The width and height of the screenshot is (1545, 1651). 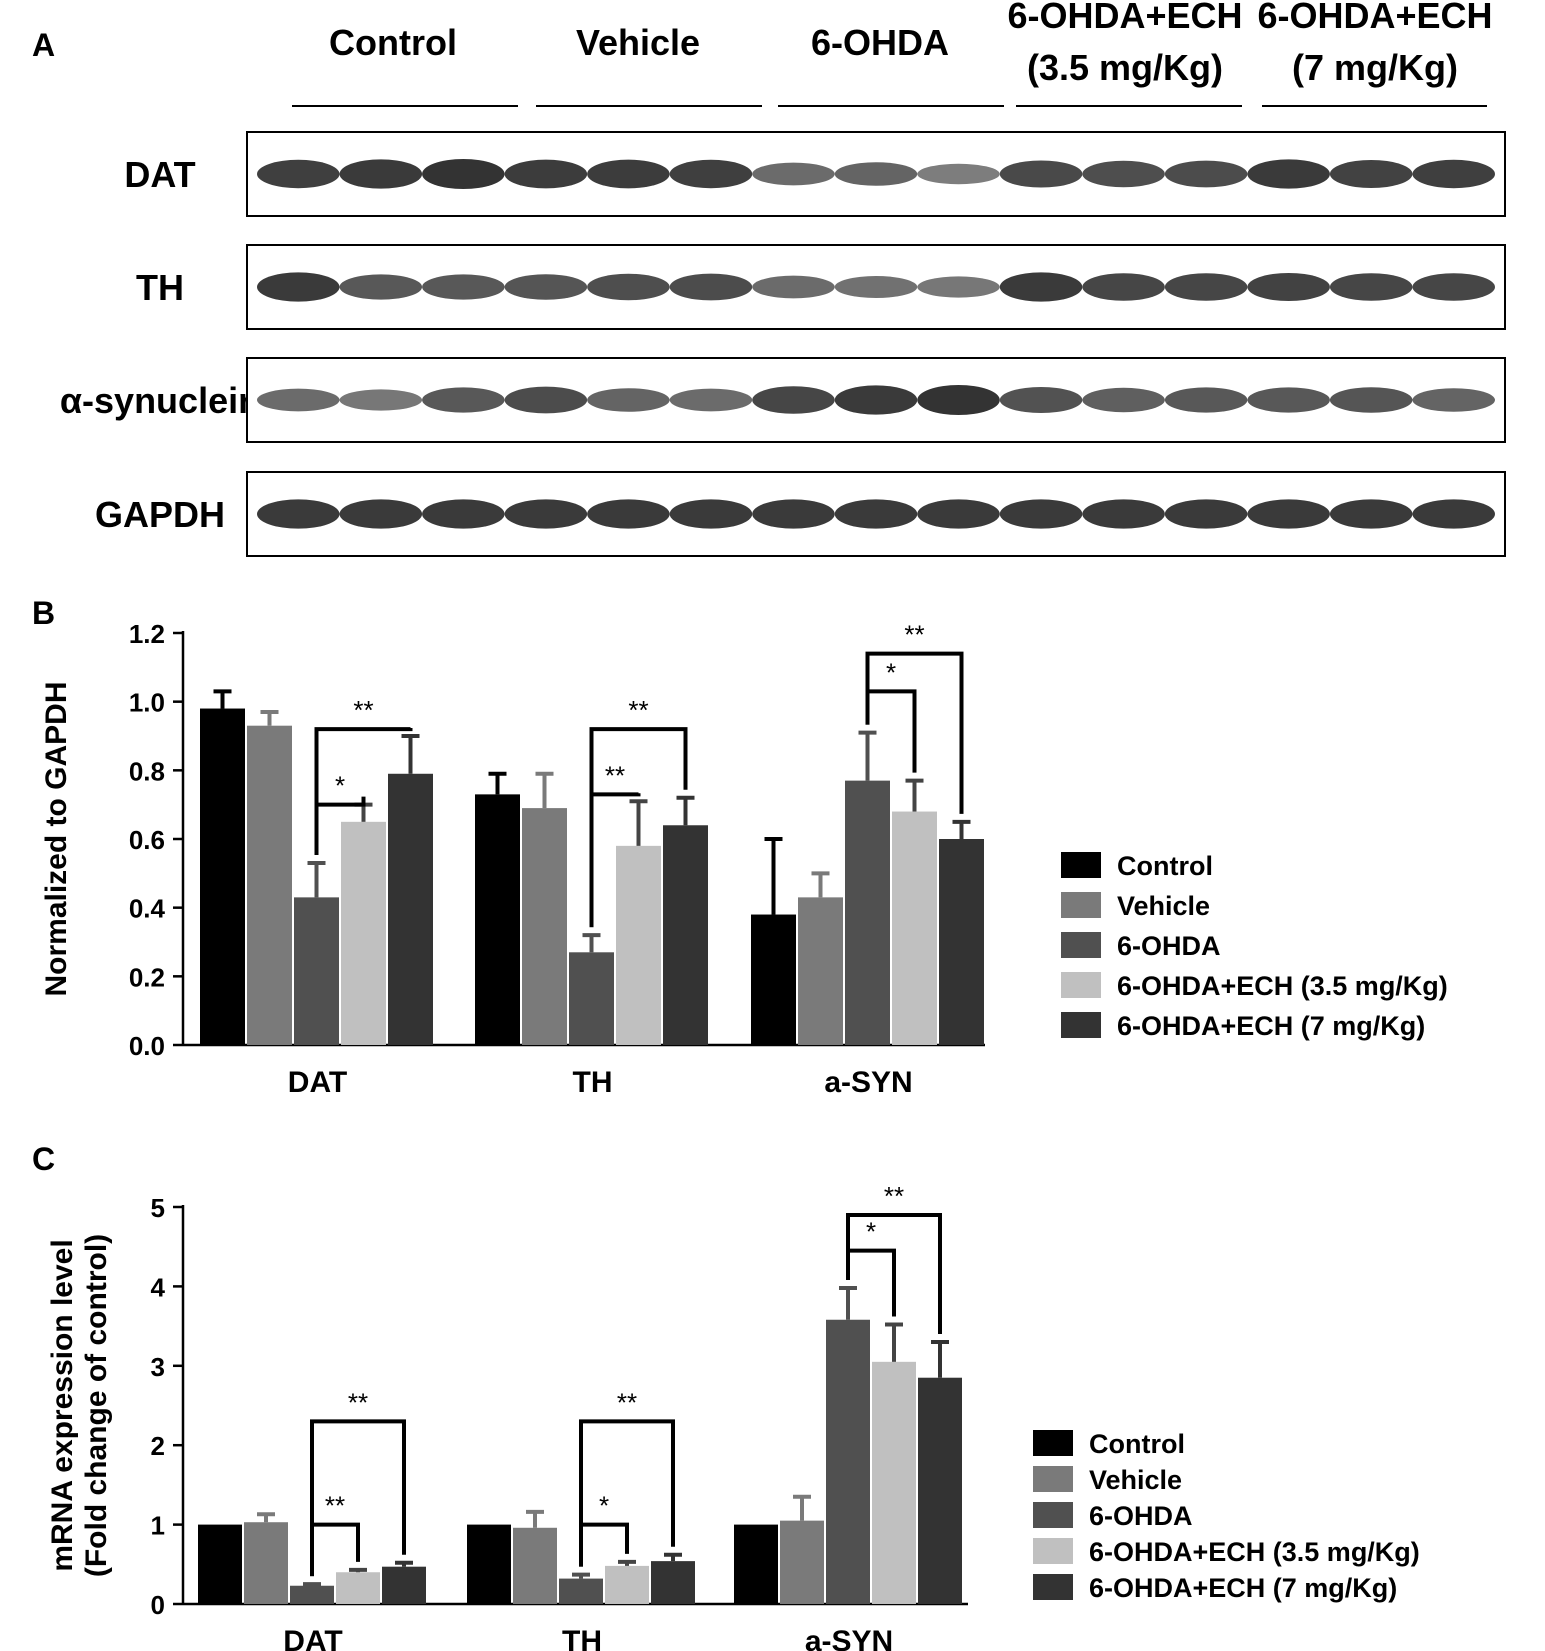 What do you see at coordinates (96, 1405) in the screenshot?
I see `panel-c-y-axis-label-2: (Fold change of control)` at bounding box center [96, 1405].